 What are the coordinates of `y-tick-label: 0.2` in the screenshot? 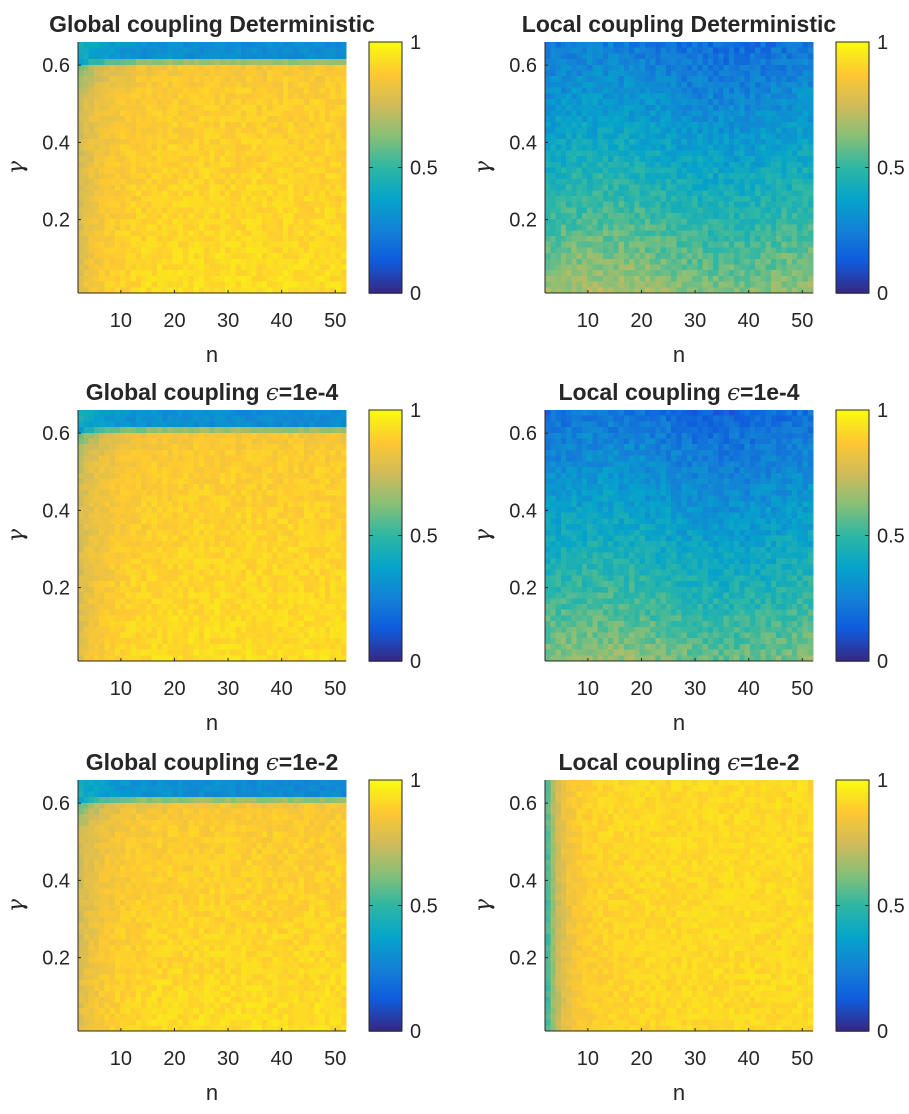 It's located at (56, 221).